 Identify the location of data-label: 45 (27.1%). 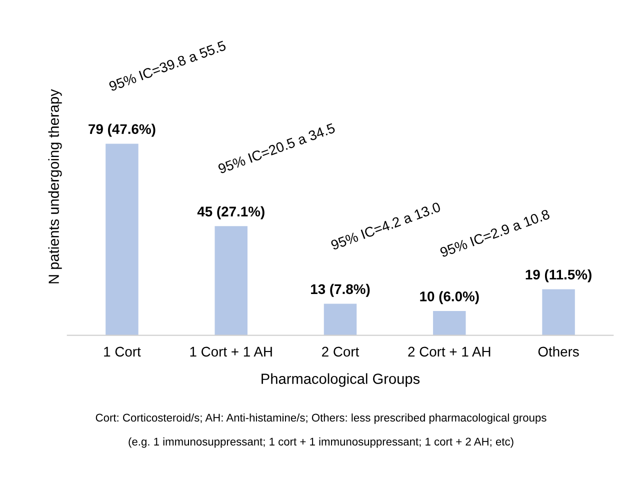
(230, 213).